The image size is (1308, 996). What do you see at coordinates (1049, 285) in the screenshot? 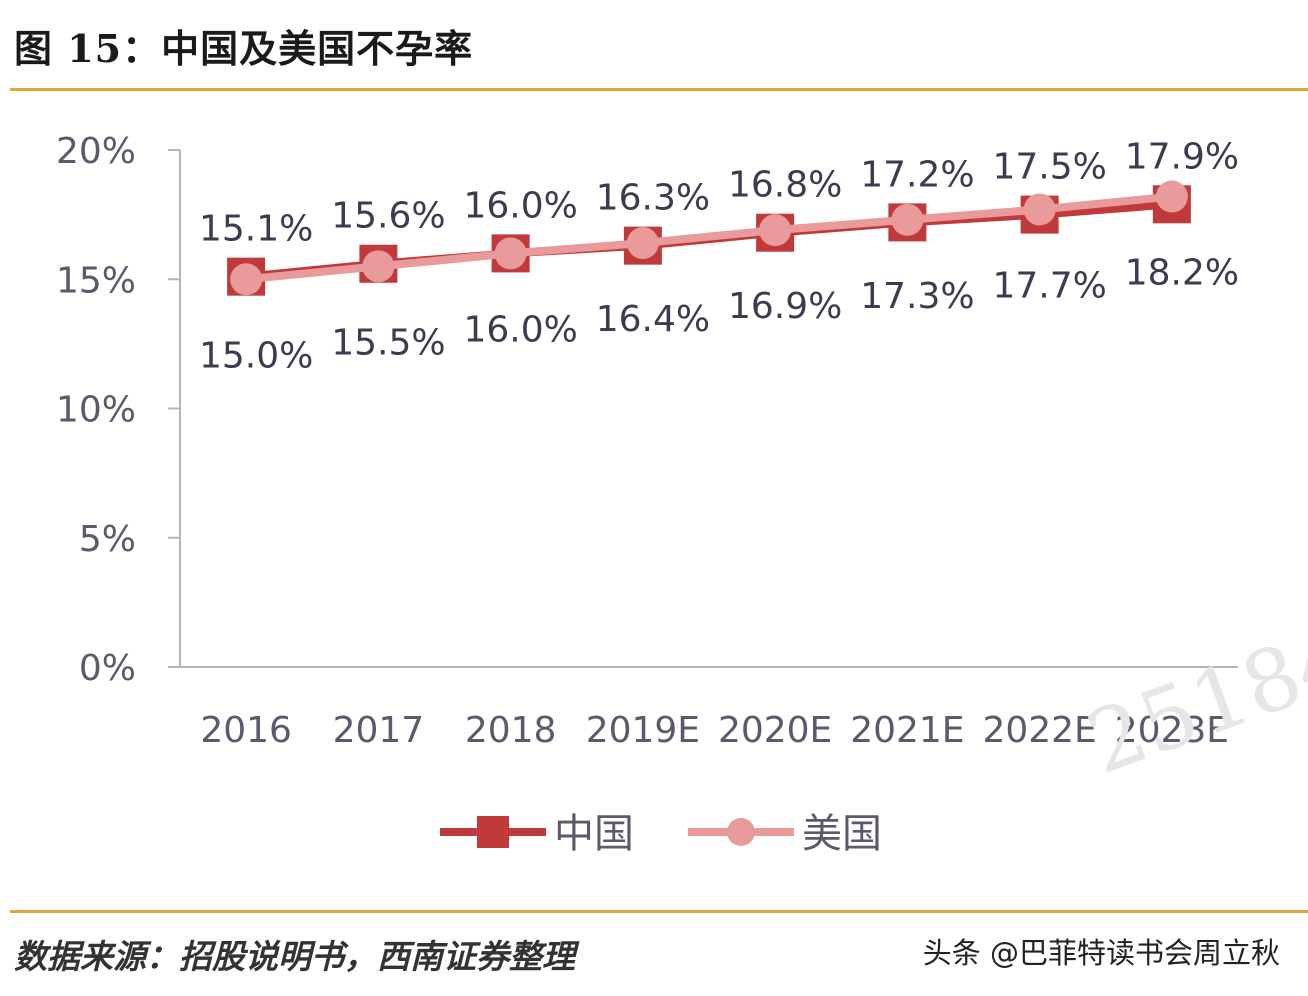
I see `data-label: 17.7%` at bounding box center [1049, 285].